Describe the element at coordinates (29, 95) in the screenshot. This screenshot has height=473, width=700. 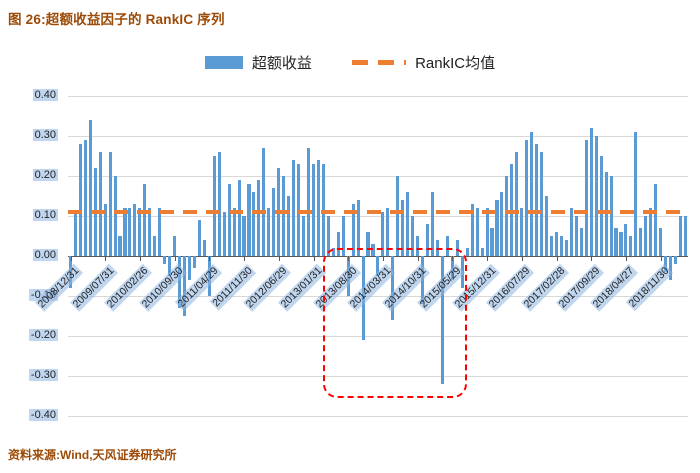
I see `y-axis-label: 0.40` at that location.